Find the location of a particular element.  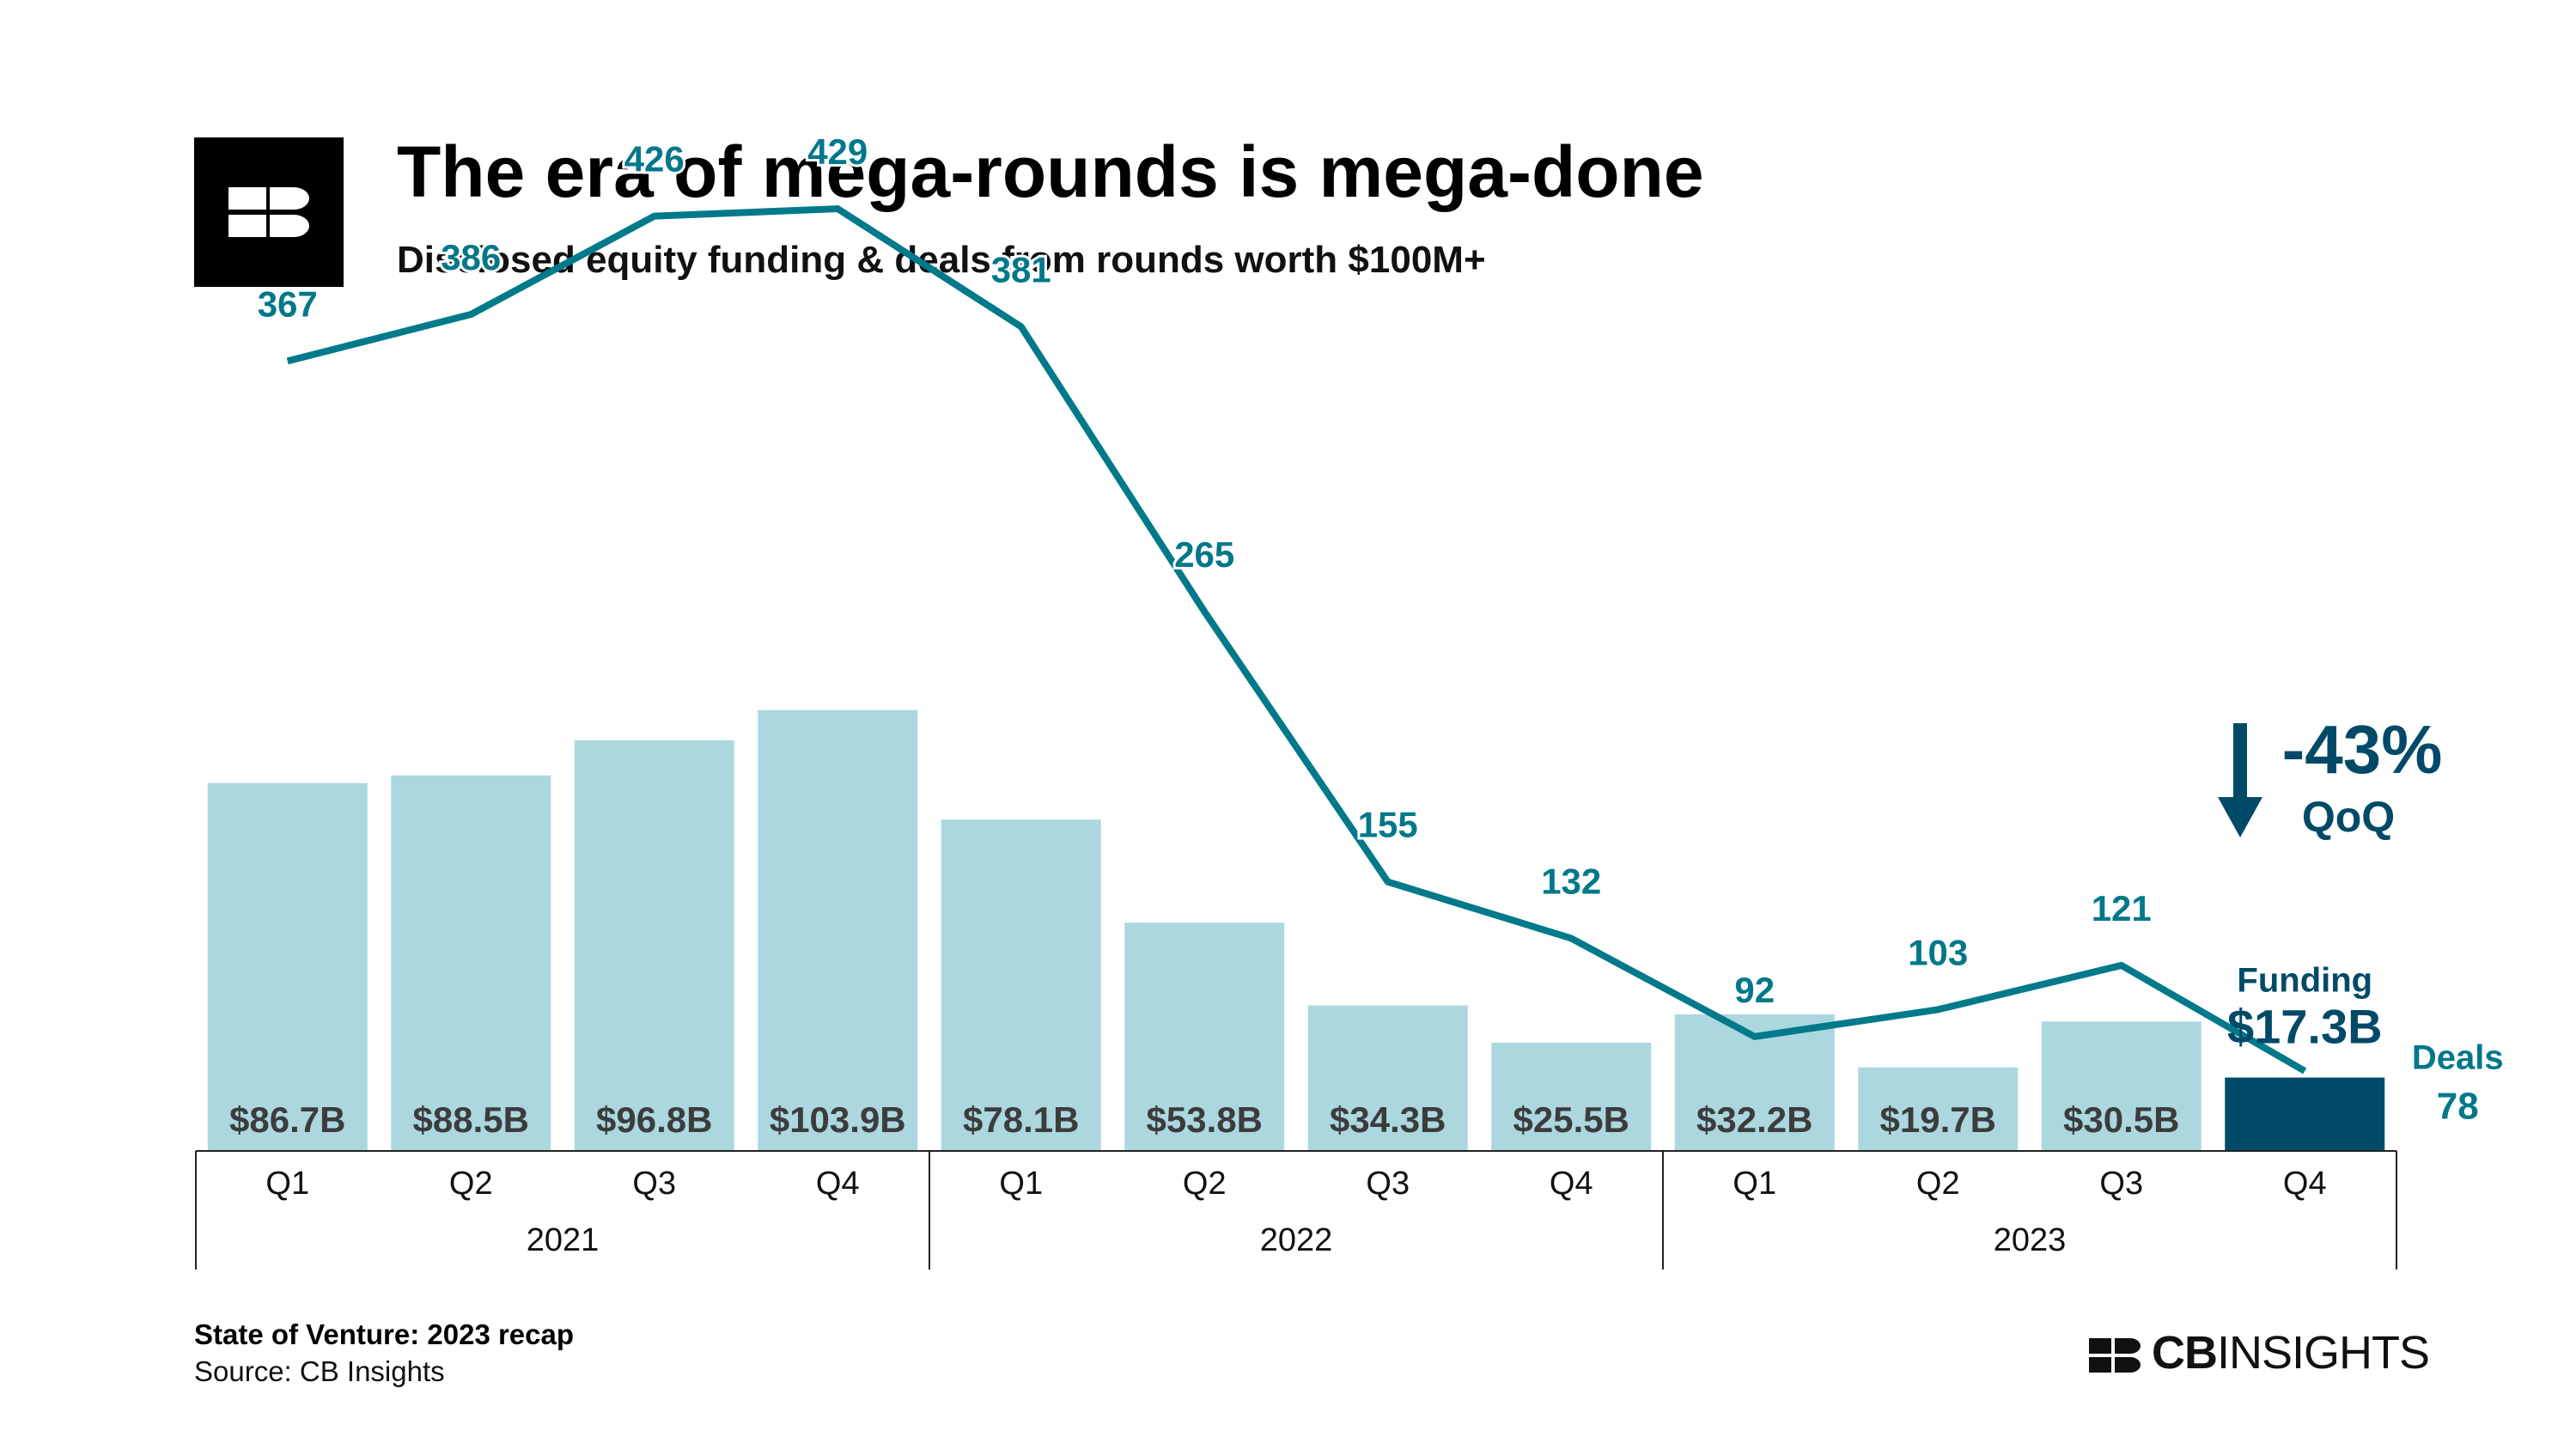

cb-insights-brand-icon is located at coordinates (2115, 1355).